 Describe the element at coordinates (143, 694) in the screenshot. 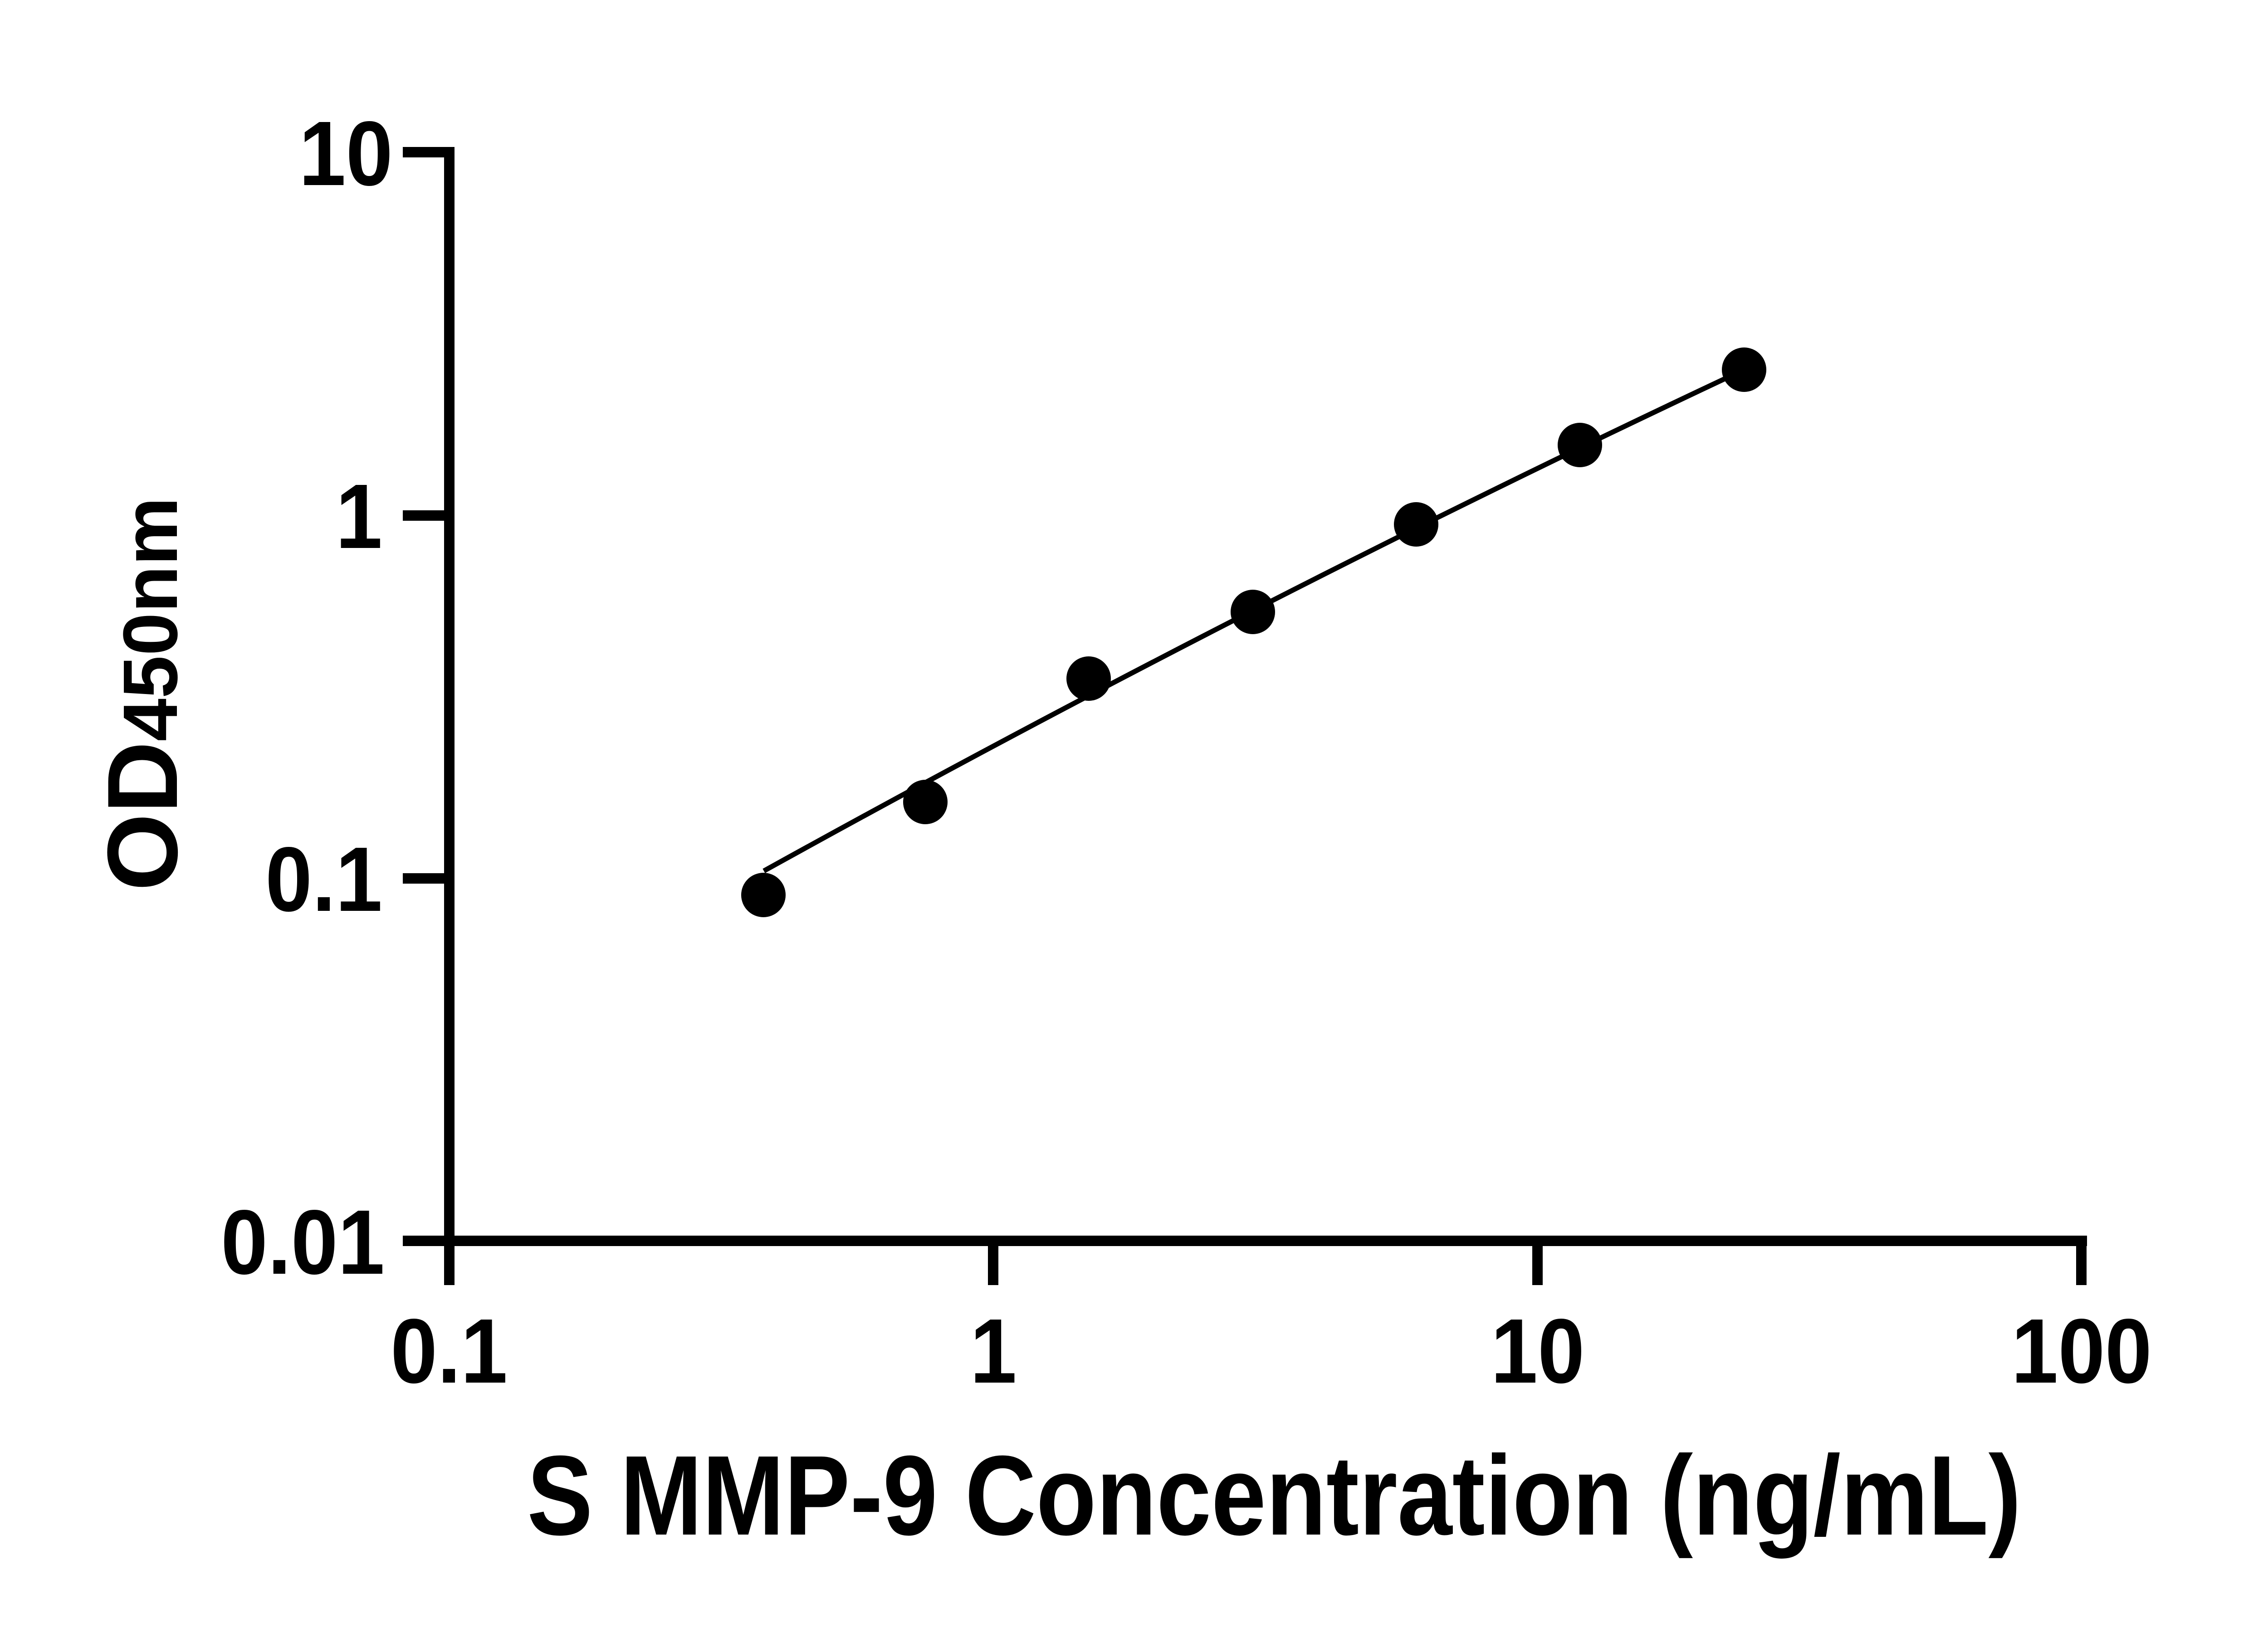

I see `svg-text: OD450nm` at that location.